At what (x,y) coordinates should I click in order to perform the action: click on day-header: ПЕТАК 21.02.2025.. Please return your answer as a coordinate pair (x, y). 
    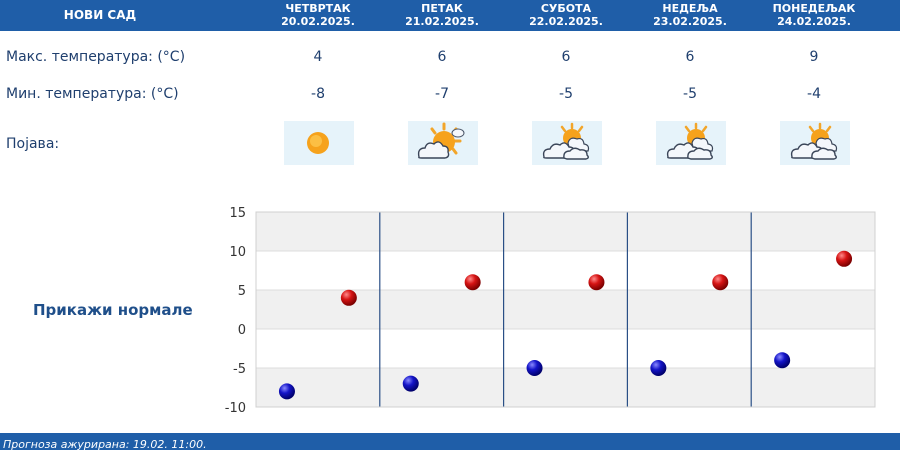
    Looking at the image, I should click on (442, 15).